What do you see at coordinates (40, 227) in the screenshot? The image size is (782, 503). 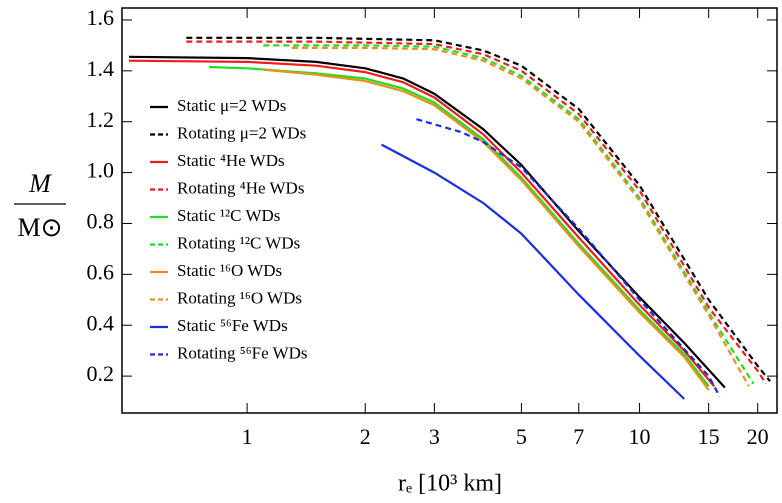 I see `y-axis-label-bottom: M⊙` at bounding box center [40, 227].